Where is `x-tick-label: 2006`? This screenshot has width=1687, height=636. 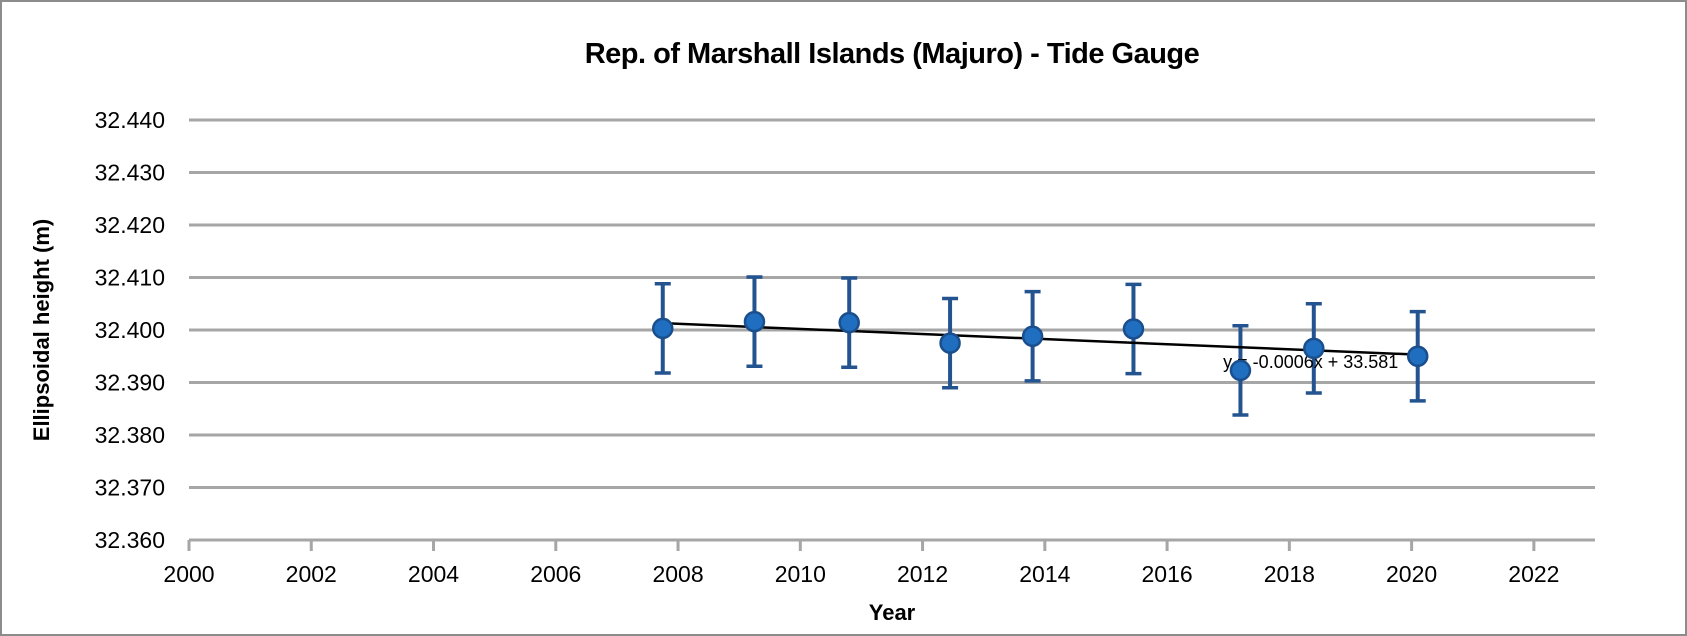 x-tick-label: 2006 is located at coordinates (555, 574).